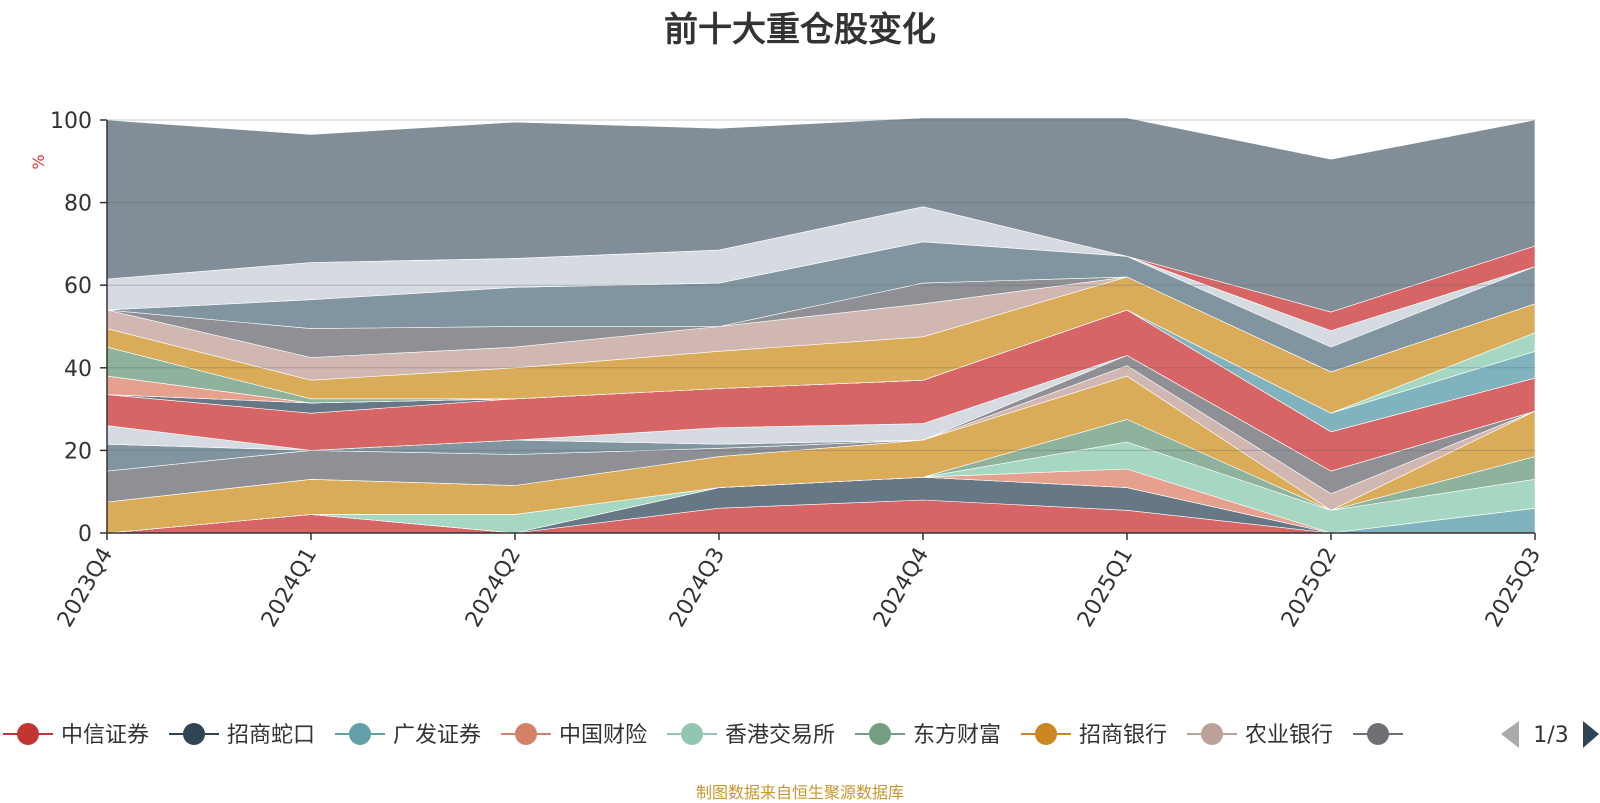 This screenshot has height=803, width=1600. I want to click on x-tick-label: 2025Q3, so click(1513, 588).